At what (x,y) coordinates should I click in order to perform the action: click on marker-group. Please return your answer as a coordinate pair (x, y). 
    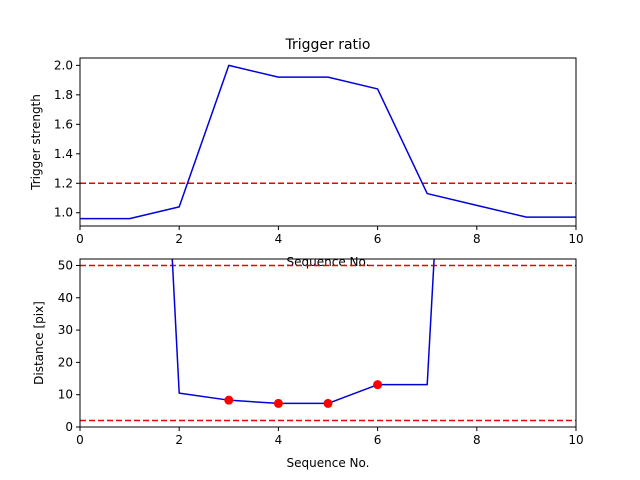
    Looking at the image, I should click on (303, 394).